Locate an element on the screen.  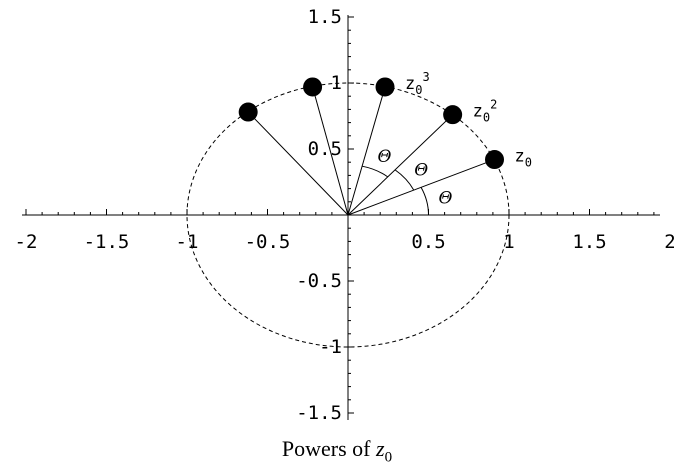
angle-layer: ΘΘΘ is located at coordinates (407, 181).